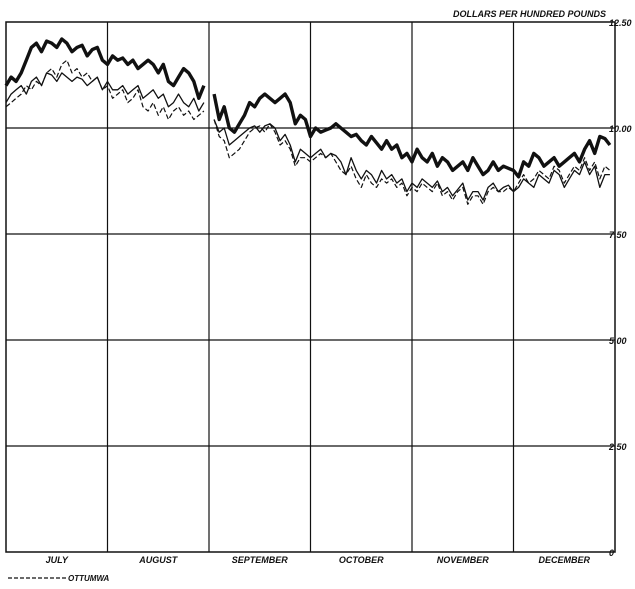 The height and width of the screenshot is (589, 635). Describe the element at coordinates (89, 578) in the screenshot. I see `legend-label-ottumwa: OTTUMWA` at that location.